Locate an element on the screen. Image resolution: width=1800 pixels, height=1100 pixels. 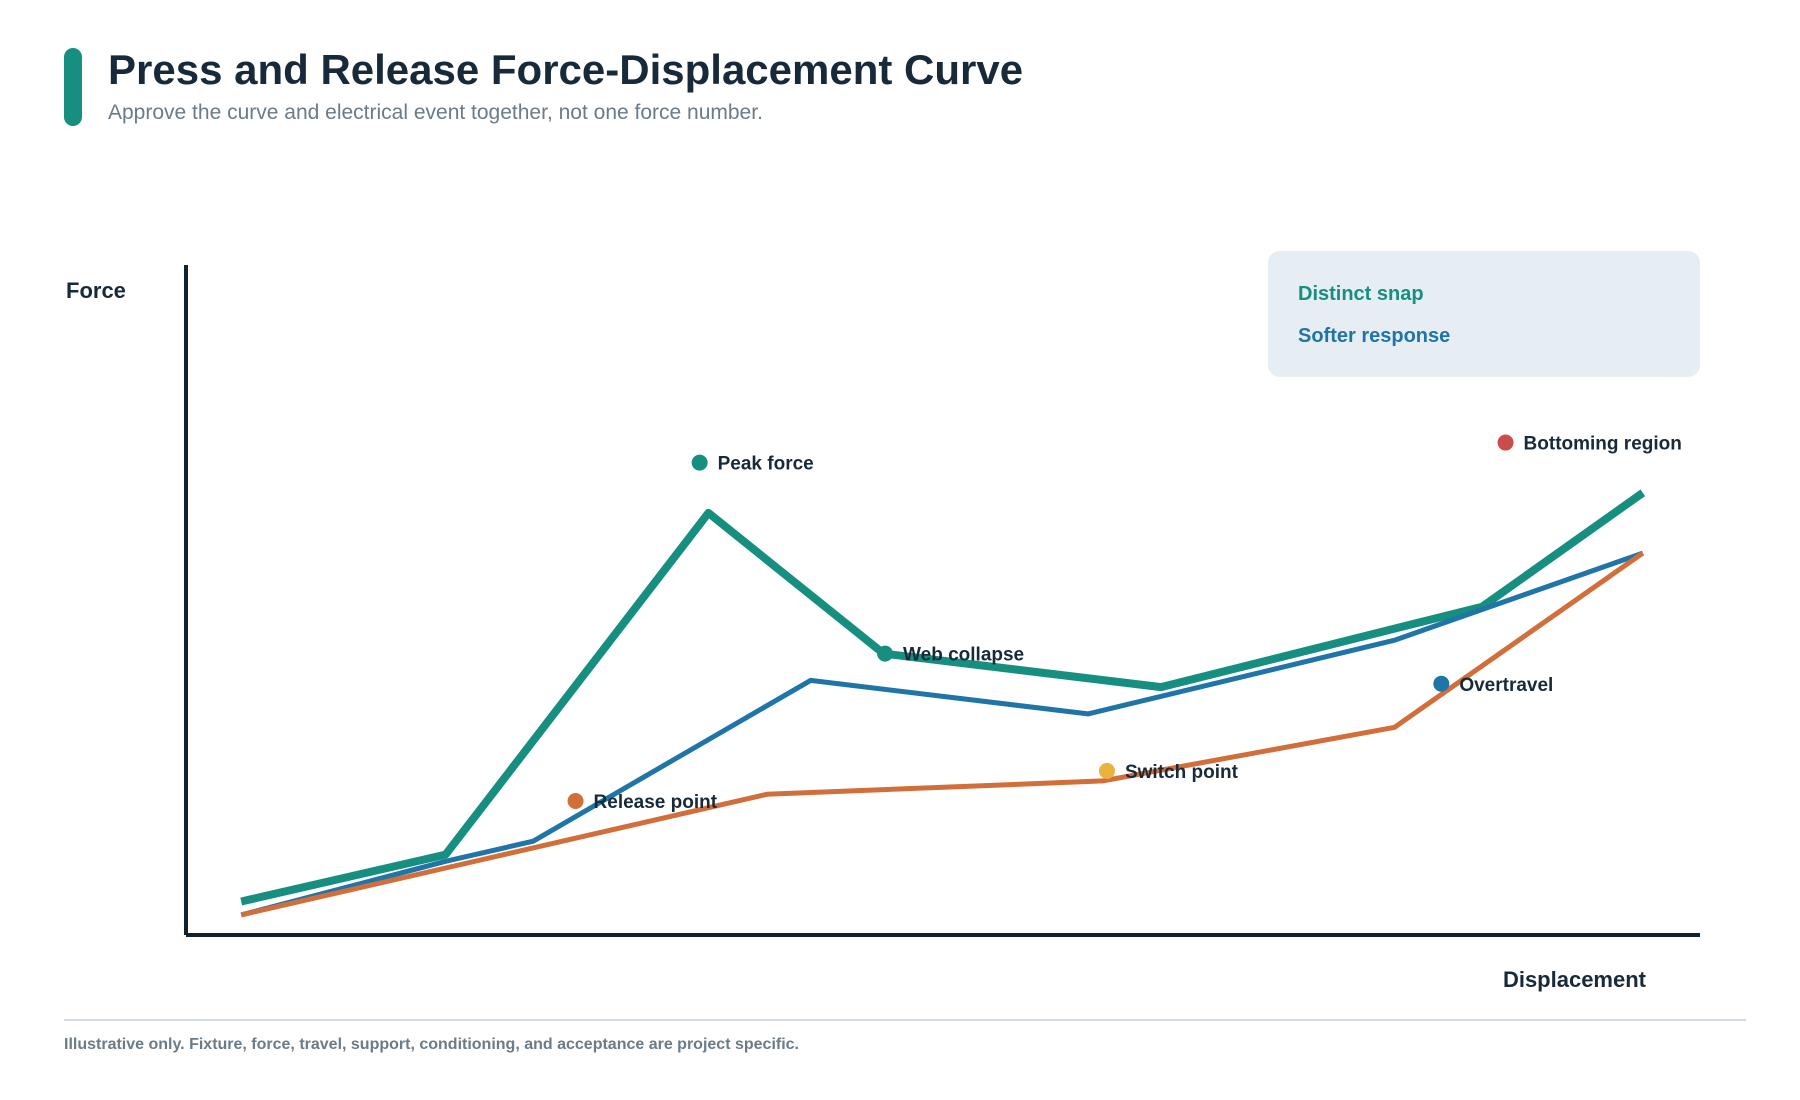
annotation-marker-peak-force is located at coordinates (699, 462).